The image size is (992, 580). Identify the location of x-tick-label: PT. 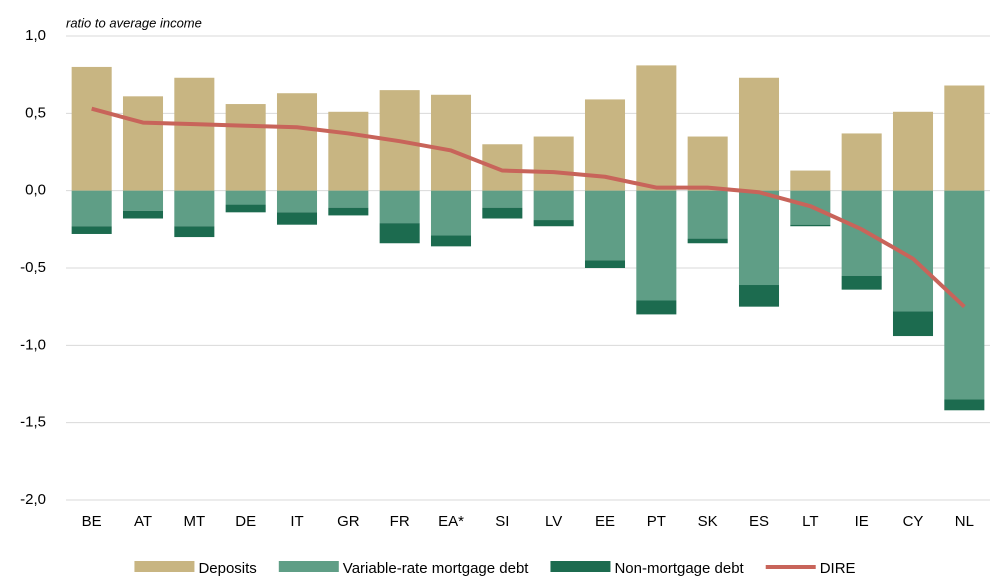
(656, 521).